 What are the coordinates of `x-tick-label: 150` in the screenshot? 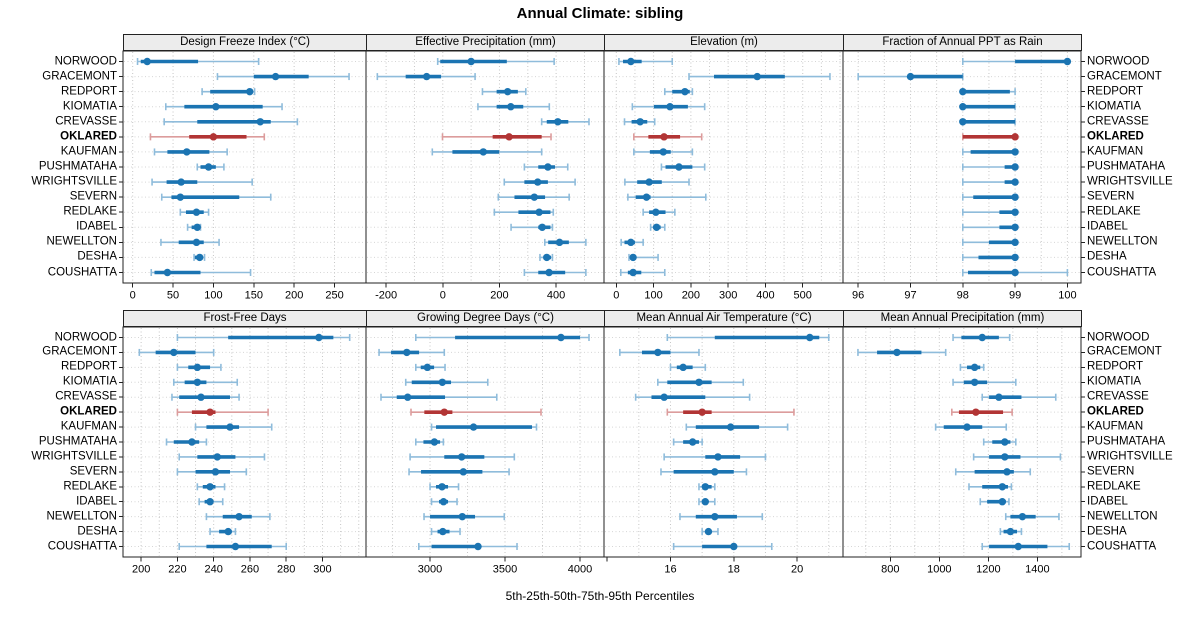 It's located at (254, 296).